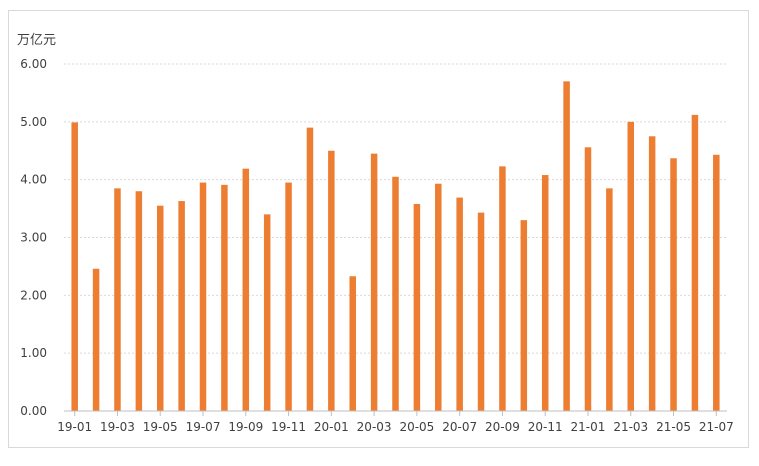  What do you see at coordinates (288, 427) in the screenshot?
I see `x-tick-label: 19-11` at bounding box center [288, 427].